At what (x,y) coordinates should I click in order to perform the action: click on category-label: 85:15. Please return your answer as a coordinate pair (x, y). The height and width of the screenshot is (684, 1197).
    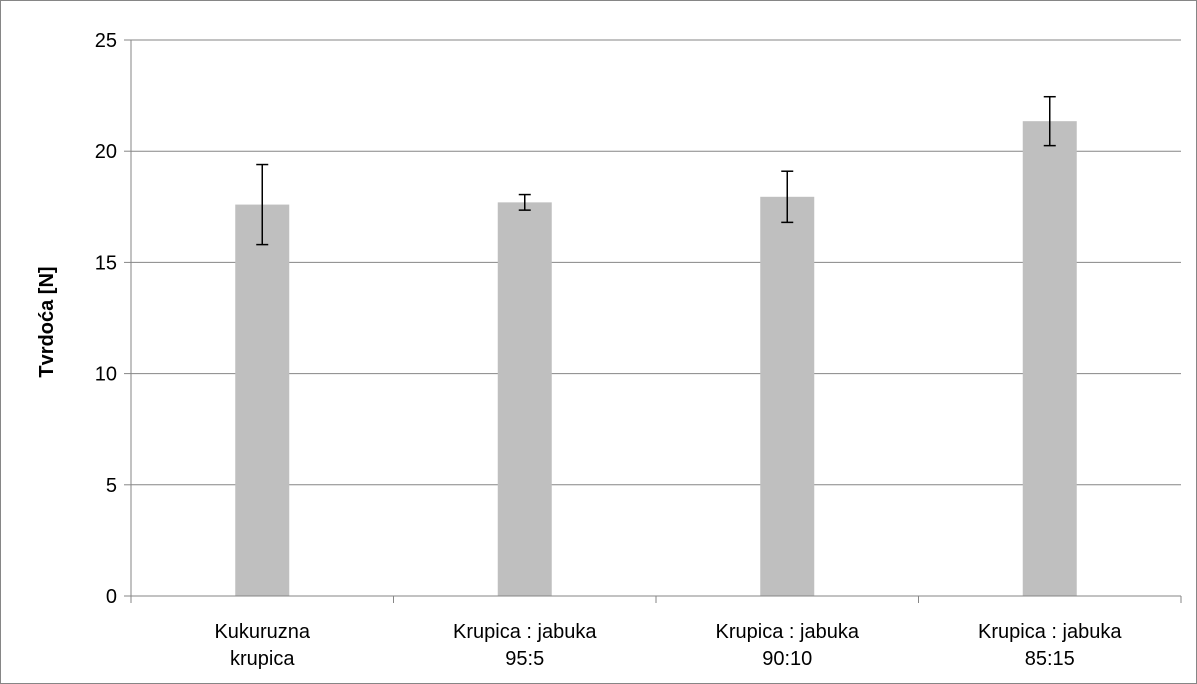
    Looking at the image, I should click on (1050, 659).